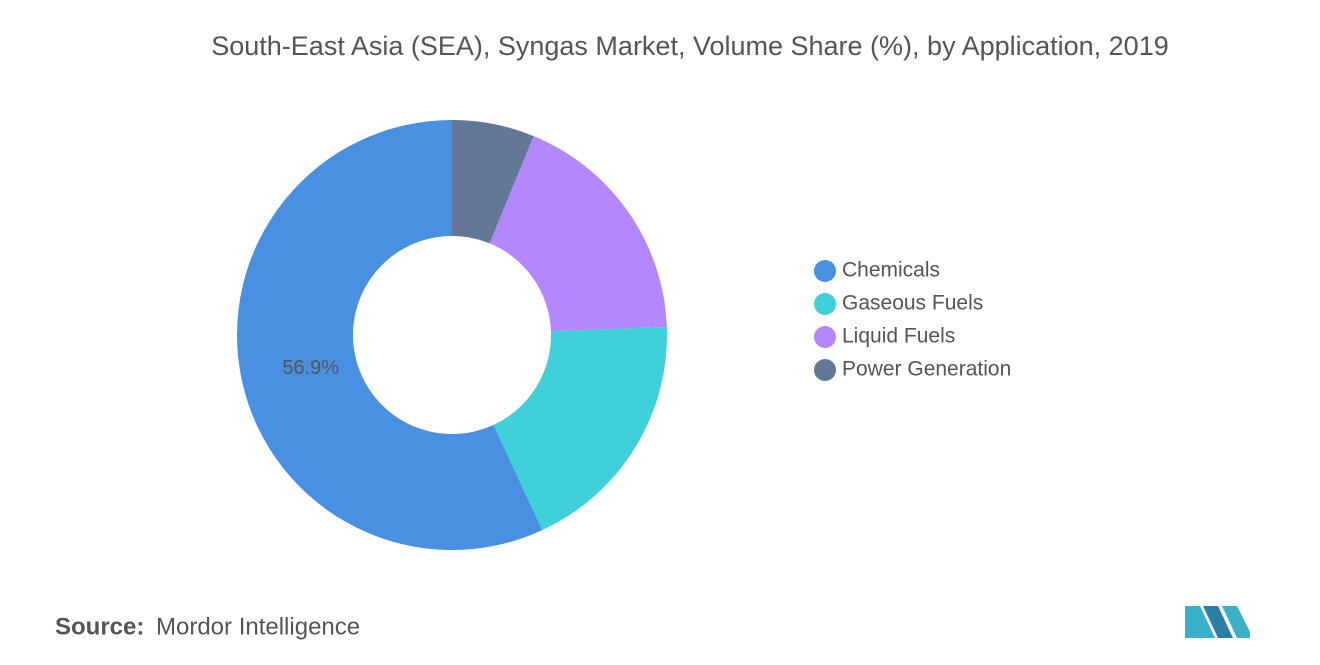 The height and width of the screenshot is (665, 1320). I want to click on source-text: Mordor Intelligence, so click(258, 626).